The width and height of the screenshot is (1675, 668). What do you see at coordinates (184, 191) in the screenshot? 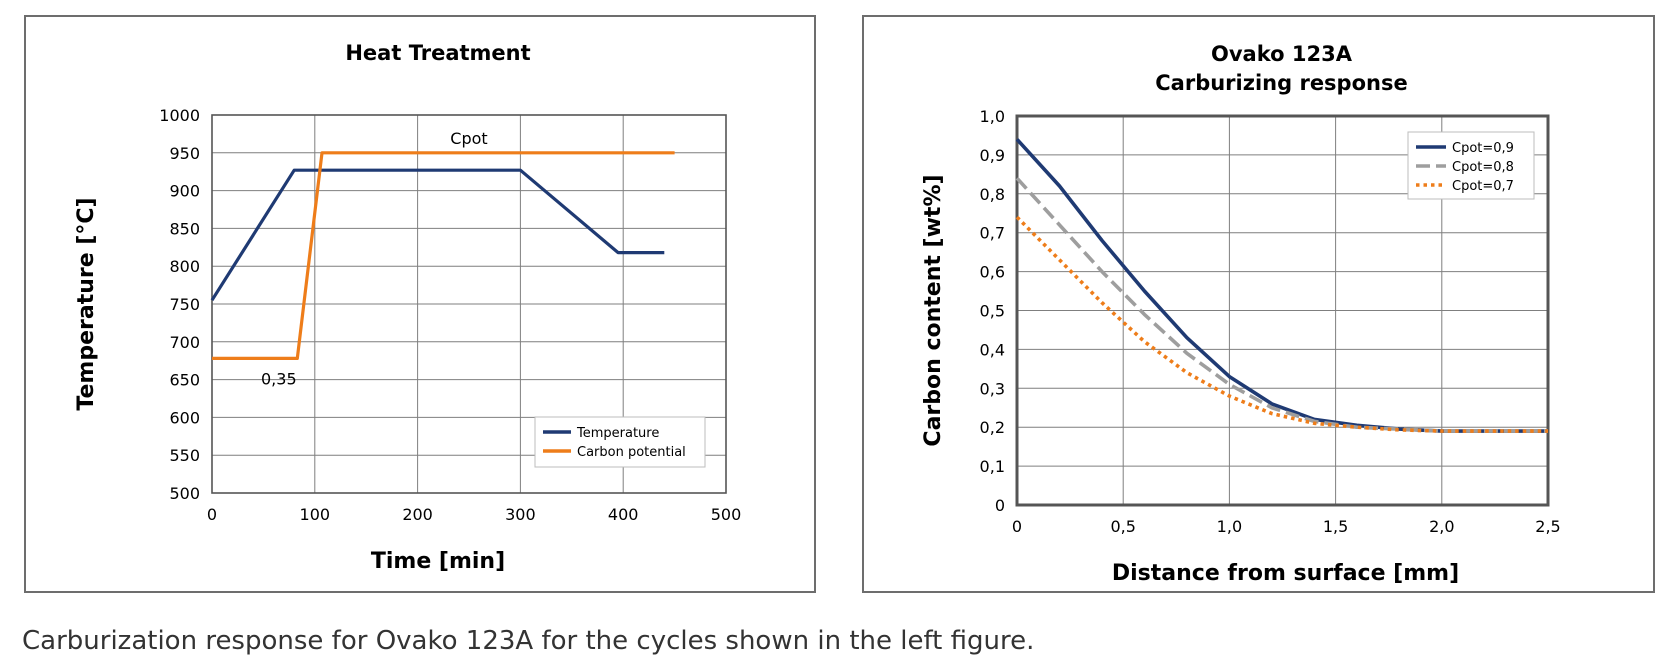
I see `heat-treatment-y-tick-label: 900` at bounding box center [184, 191].